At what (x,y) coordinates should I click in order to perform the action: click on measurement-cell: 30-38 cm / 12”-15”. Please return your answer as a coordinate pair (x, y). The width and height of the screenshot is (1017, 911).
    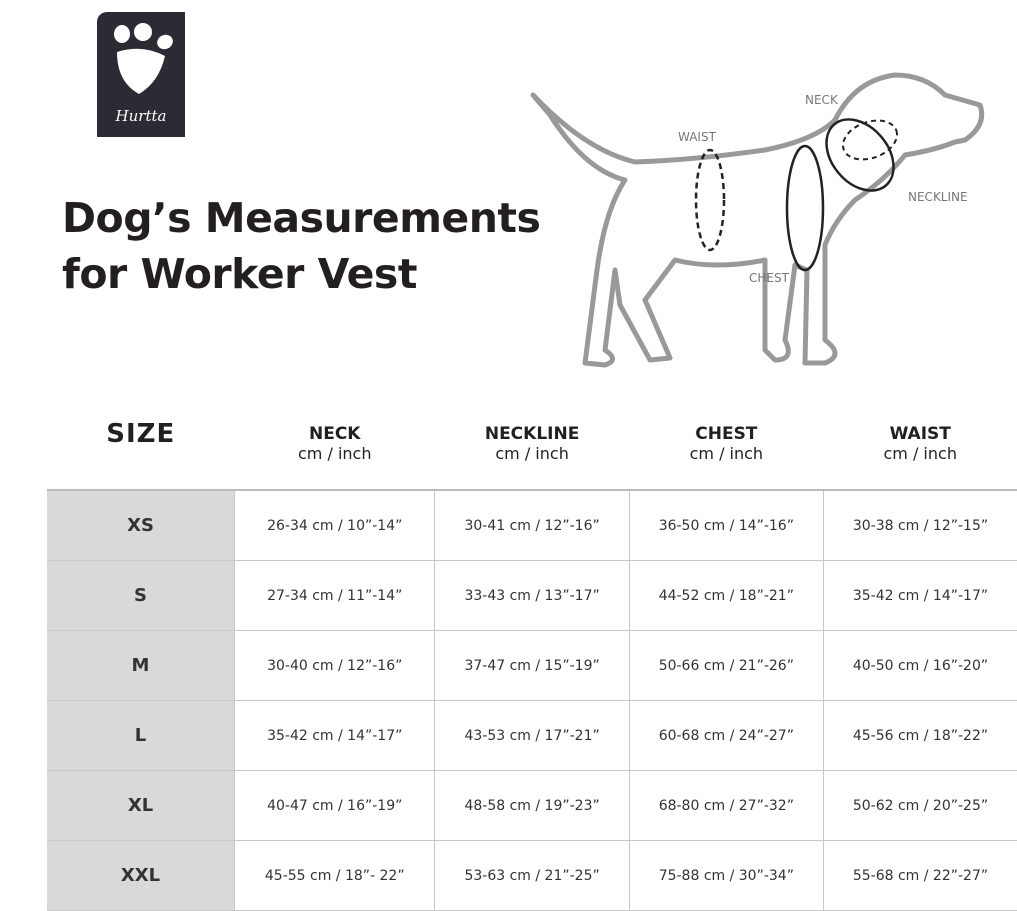
    Looking at the image, I should click on (919, 525).